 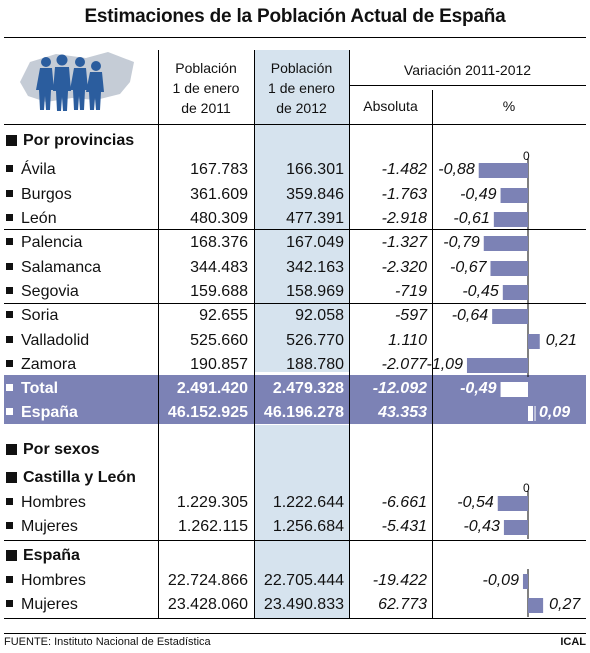 I want to click on row-name: Soria, so click(x=40, y=315).